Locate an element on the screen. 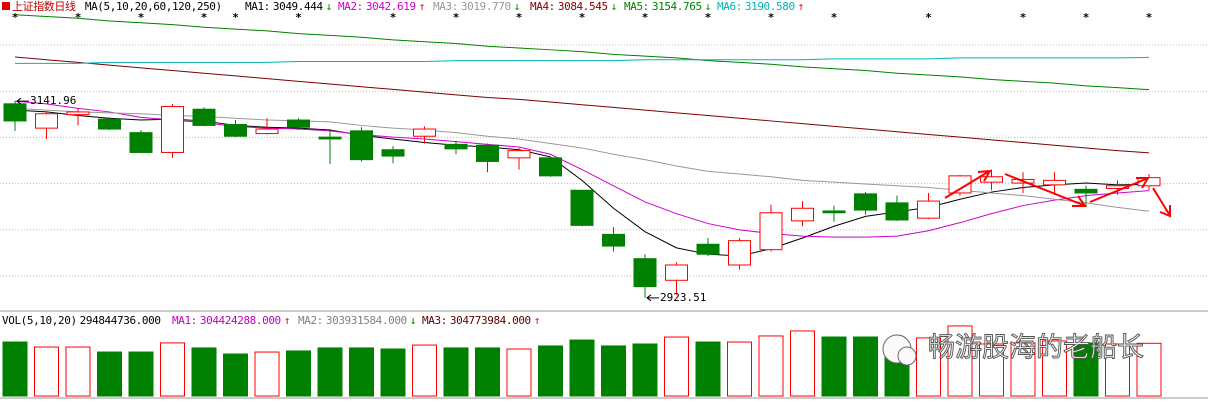  ma-line is located at coordinates (582, 60).